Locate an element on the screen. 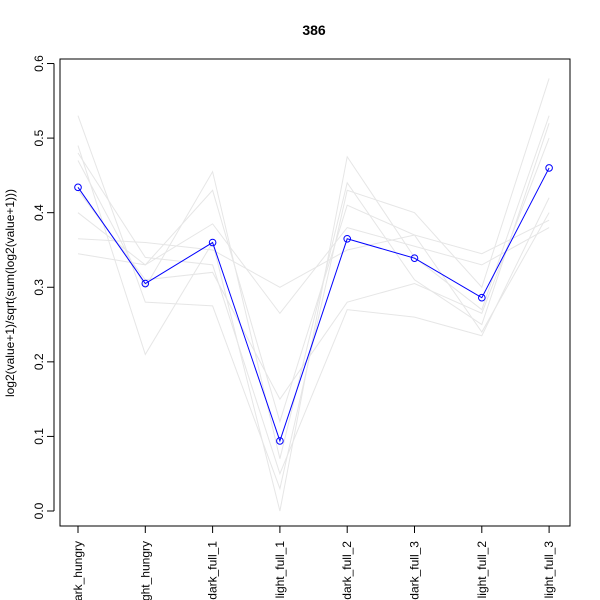 The height and width of the screenshot is (600, 600). x-tick-label: ght_hungry is located at coordinates (145, 570).